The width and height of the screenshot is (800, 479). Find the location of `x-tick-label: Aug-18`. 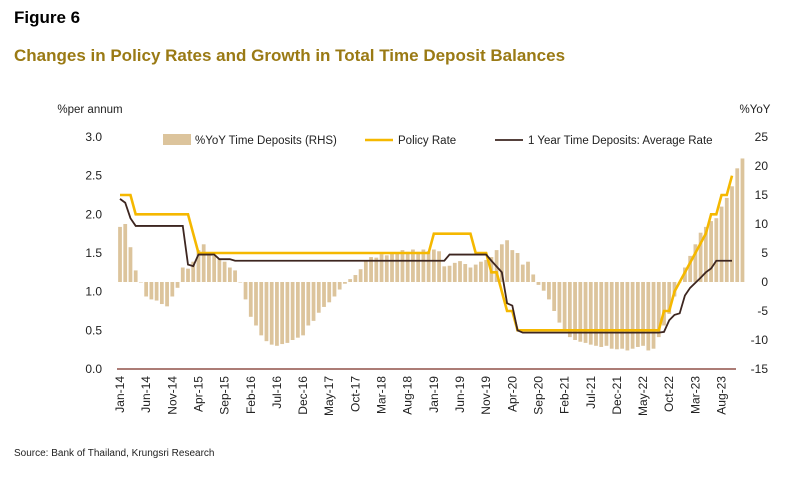

x-tick-label: Aug-18 is located at coordinates (408, 395).